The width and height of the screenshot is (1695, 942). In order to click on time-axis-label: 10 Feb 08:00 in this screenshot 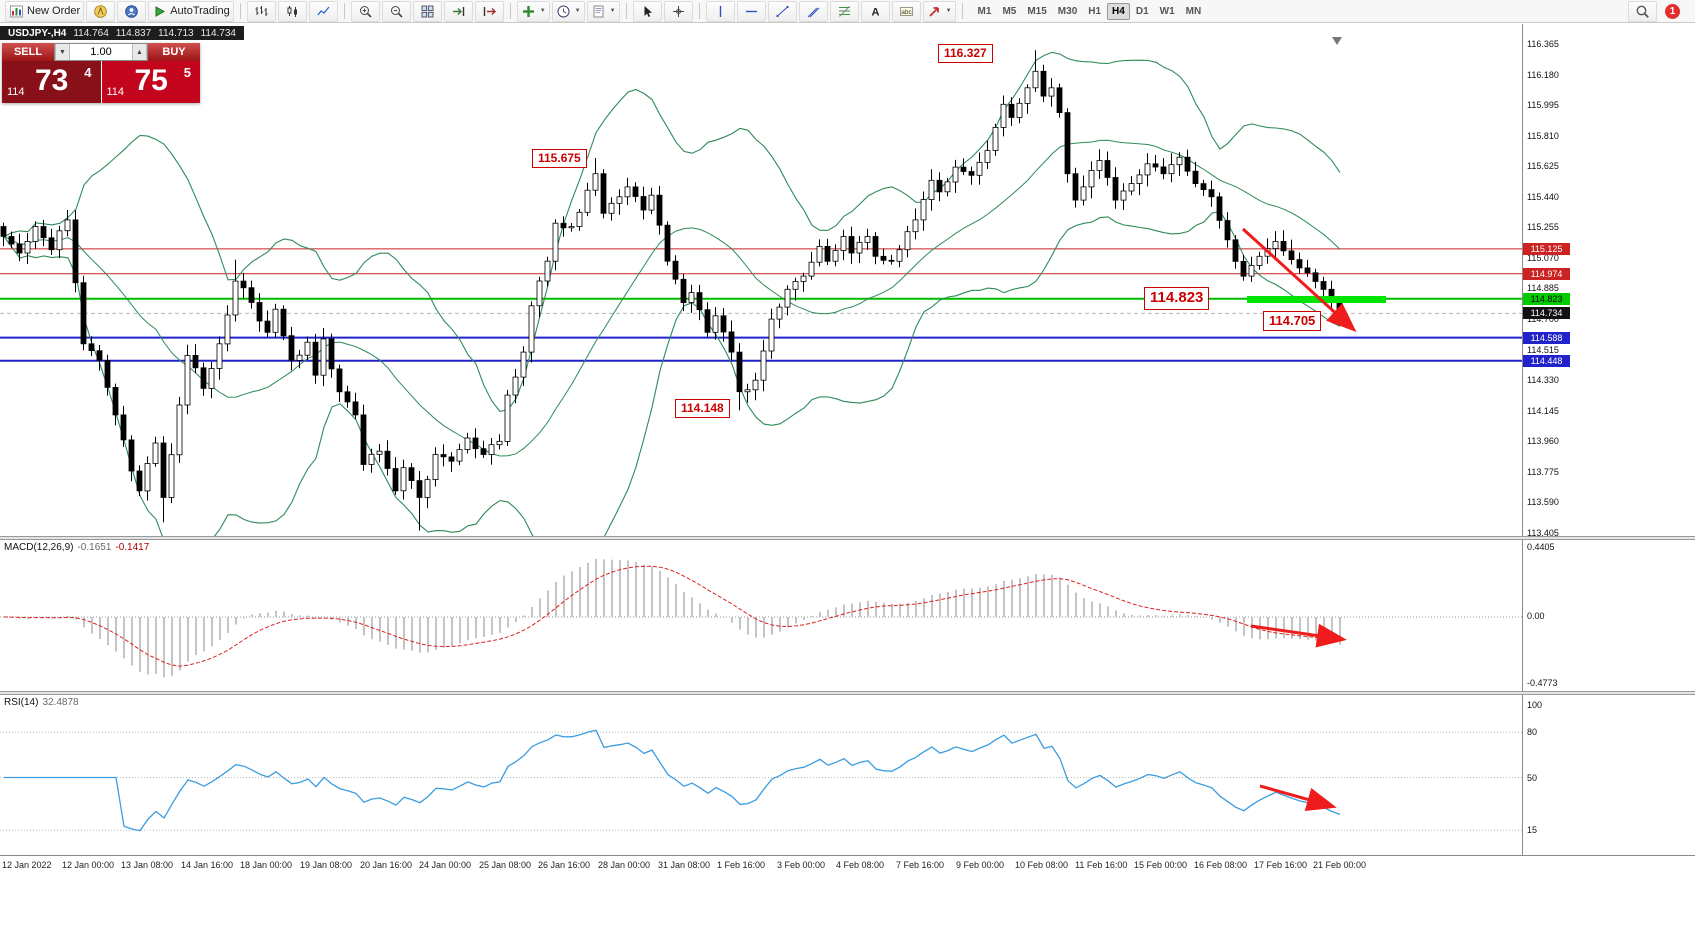, I will do `click(1042, 865)`.